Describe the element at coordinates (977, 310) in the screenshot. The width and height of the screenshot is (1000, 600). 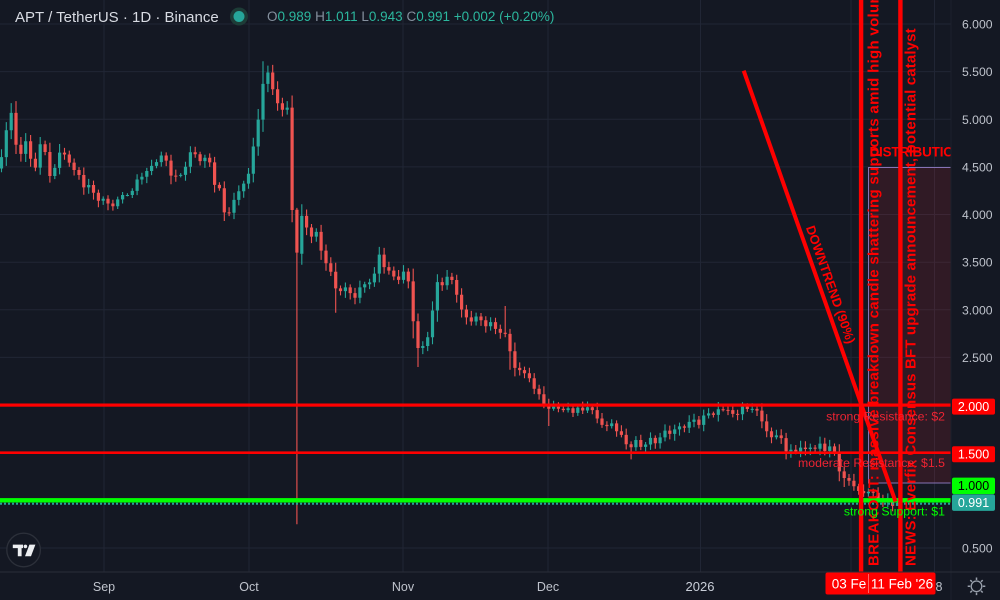
I see `svg-text: 3.000` at that location.